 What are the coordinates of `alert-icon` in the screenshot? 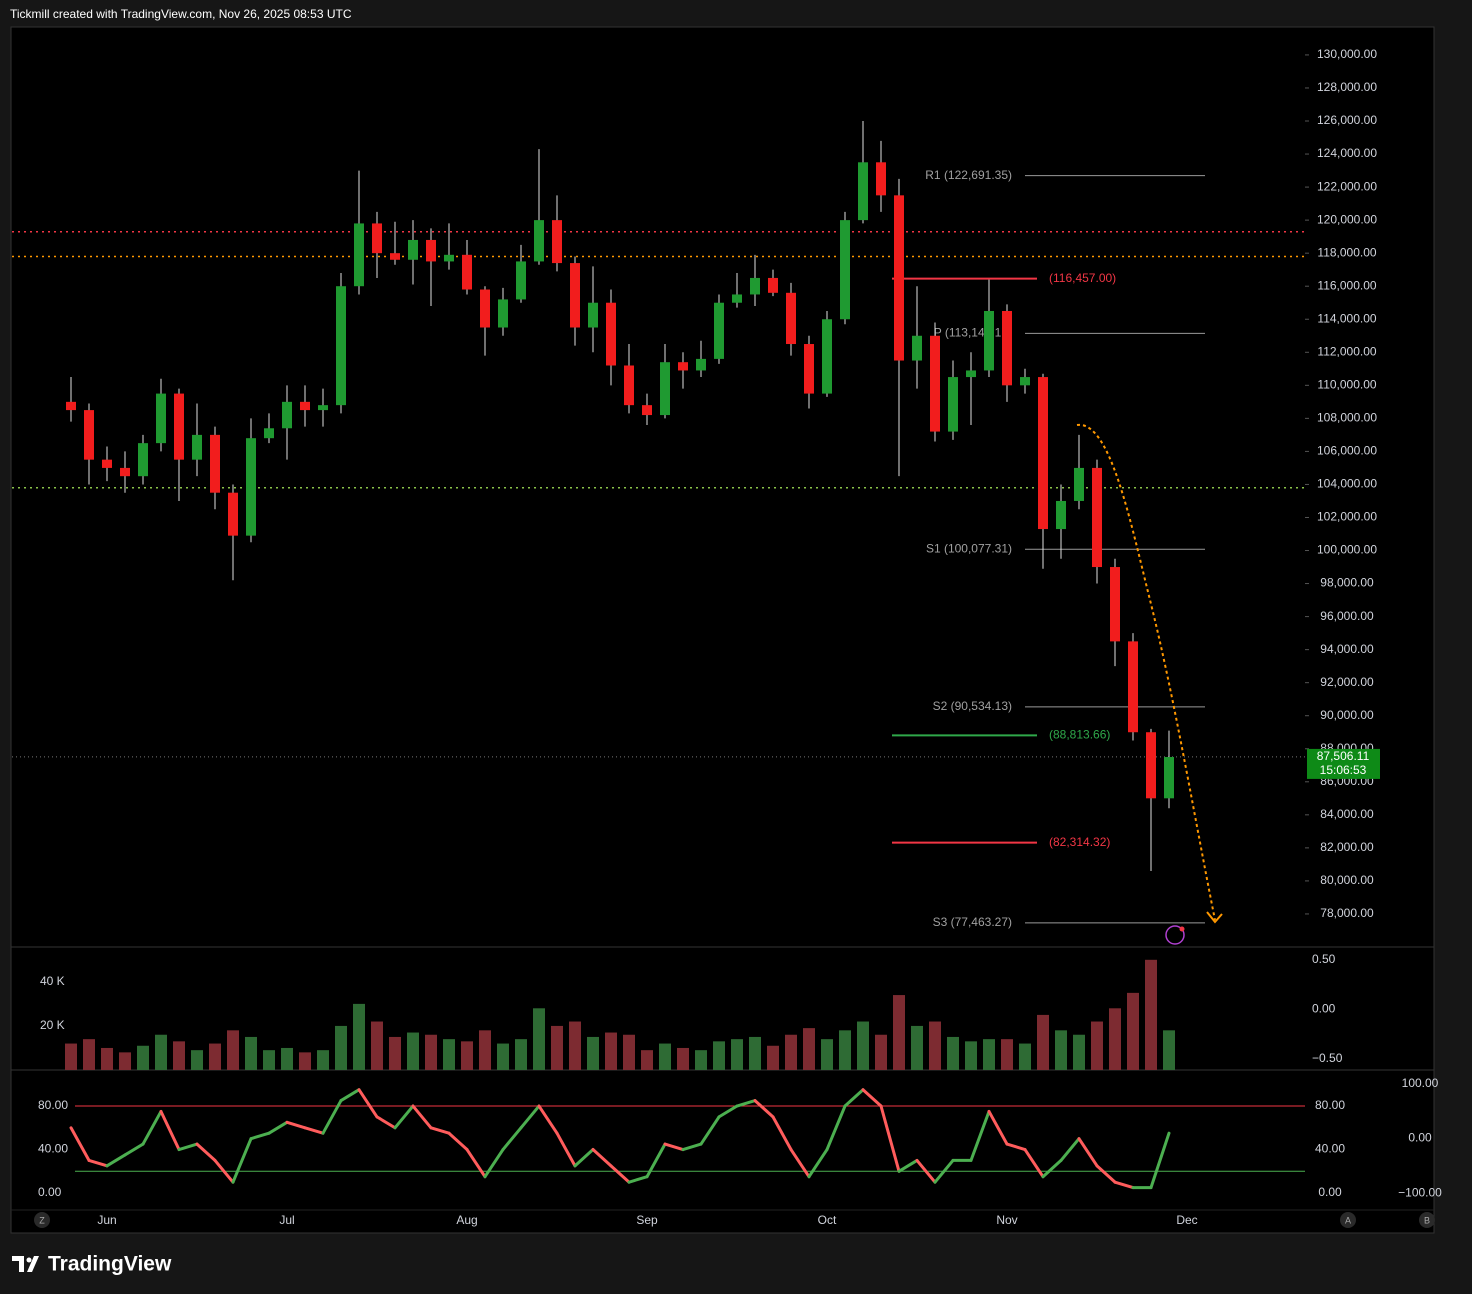 It's located at (1175, 935).